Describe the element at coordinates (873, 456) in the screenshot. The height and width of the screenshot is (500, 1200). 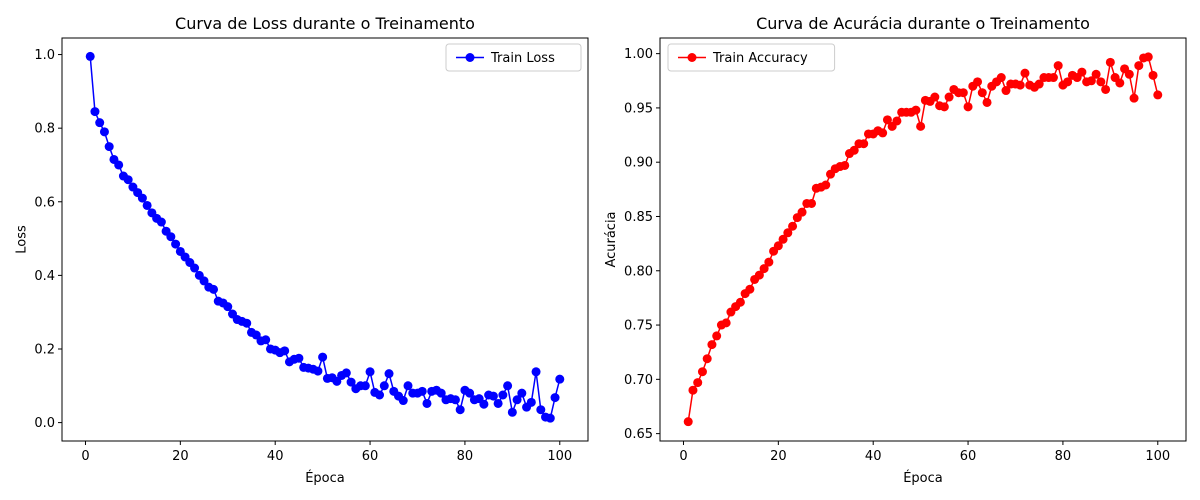
I see `x-tick-label: 40` at that location.